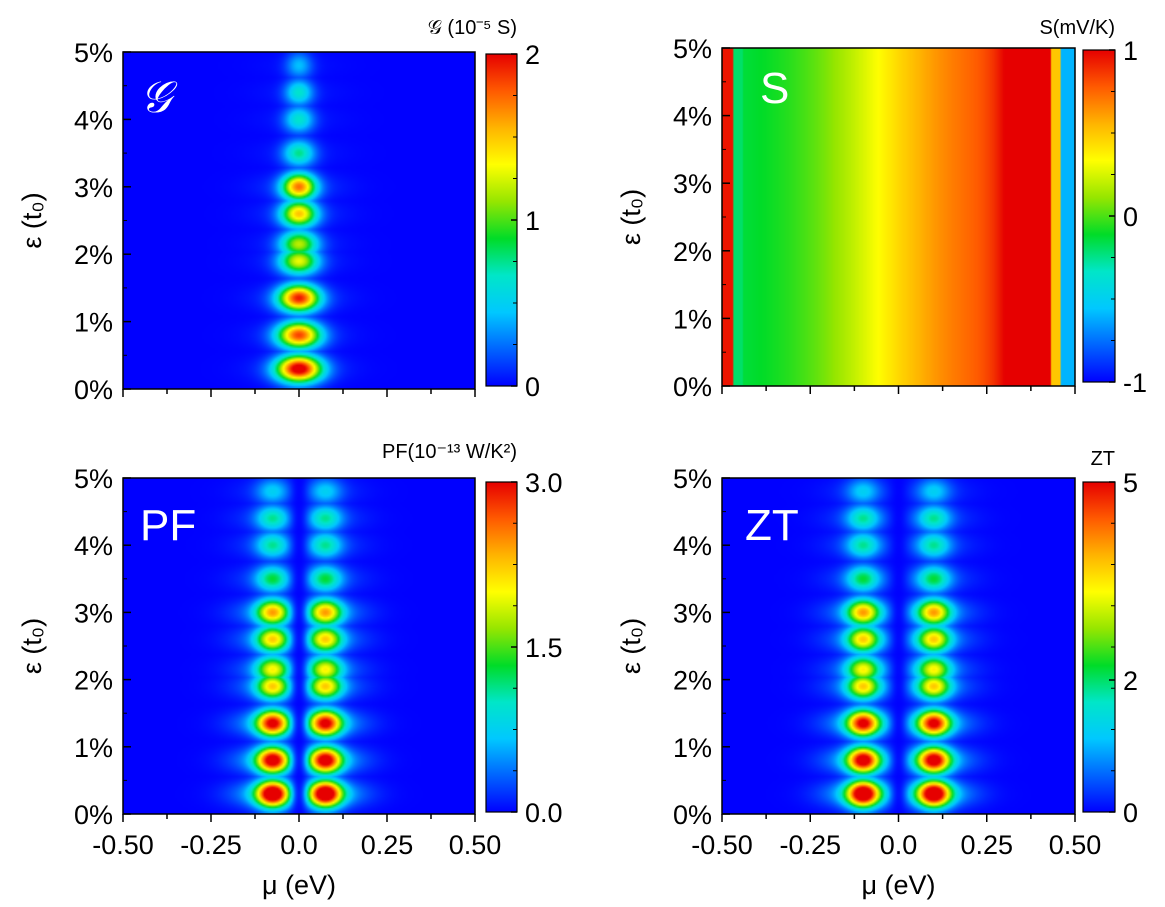 The width and height of the screenshot is (1165, 907). What do you see at coordinates (1099, 647) in the screenshot?
I see `colorbar` at bounding box center [1099, 647].